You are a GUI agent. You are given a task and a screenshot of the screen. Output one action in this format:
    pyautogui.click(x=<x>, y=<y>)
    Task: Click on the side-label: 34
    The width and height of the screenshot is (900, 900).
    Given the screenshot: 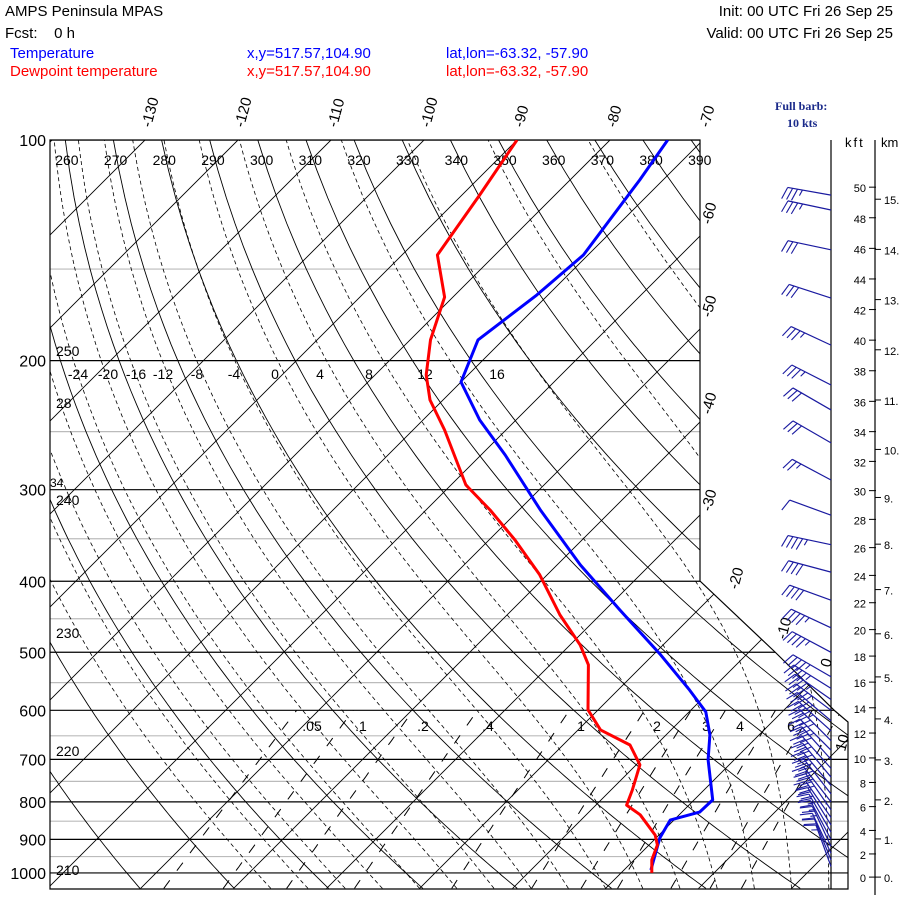 What is the action you would take?
    pyautogui.click(x=57, y=483)
    